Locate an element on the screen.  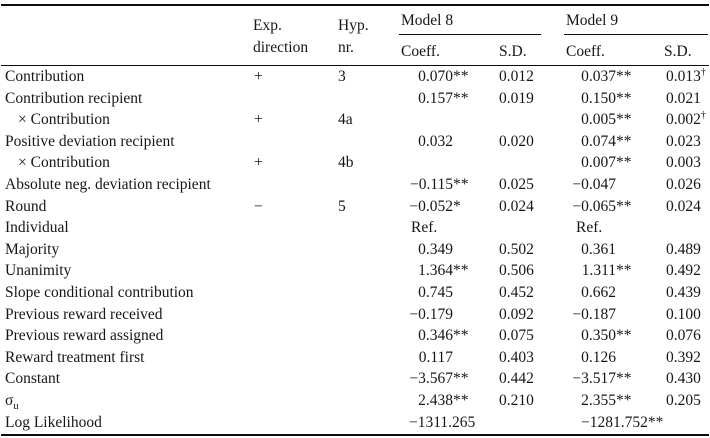
header-model8: Model 8 is located at coordinates (481, 22).